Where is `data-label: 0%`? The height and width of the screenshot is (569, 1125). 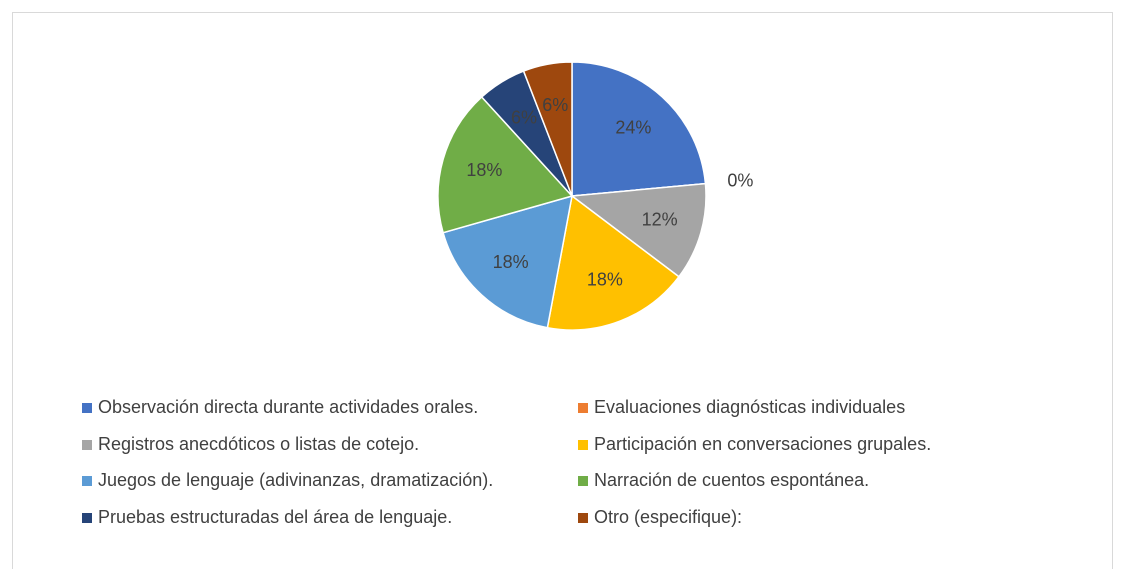
data-label: 0% is located at coordinates (740, 180).